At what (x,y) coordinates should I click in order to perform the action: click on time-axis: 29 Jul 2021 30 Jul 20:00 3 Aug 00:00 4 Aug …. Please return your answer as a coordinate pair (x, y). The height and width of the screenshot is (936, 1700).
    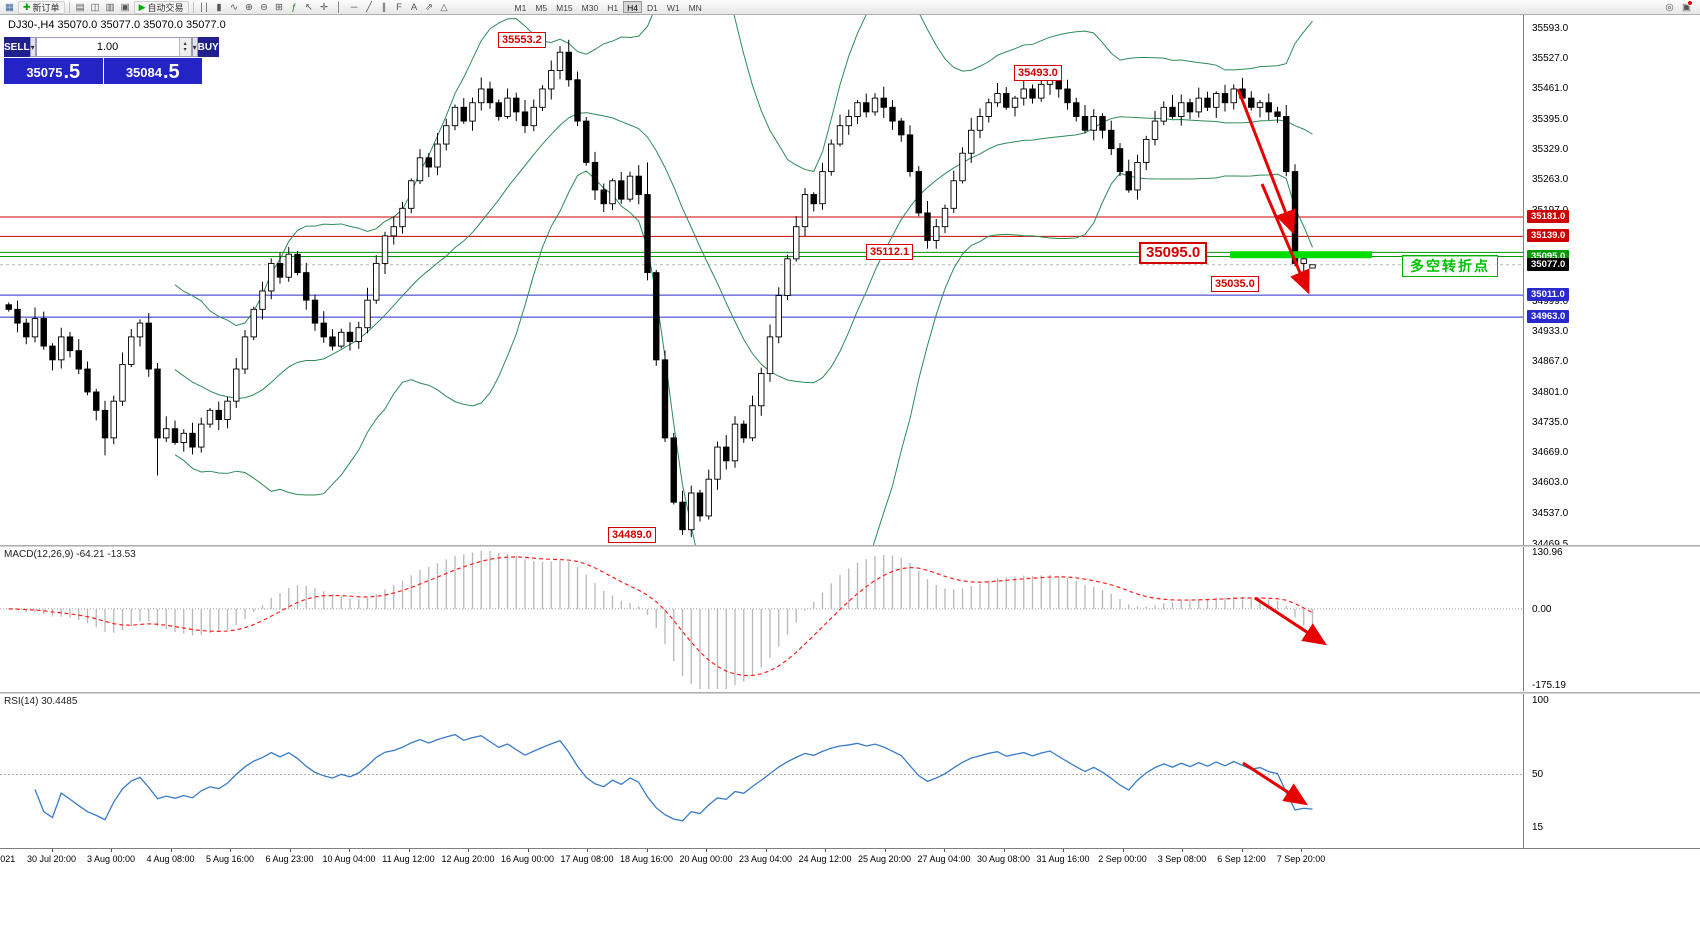
    Looking at the image, I should click on (850, 858).